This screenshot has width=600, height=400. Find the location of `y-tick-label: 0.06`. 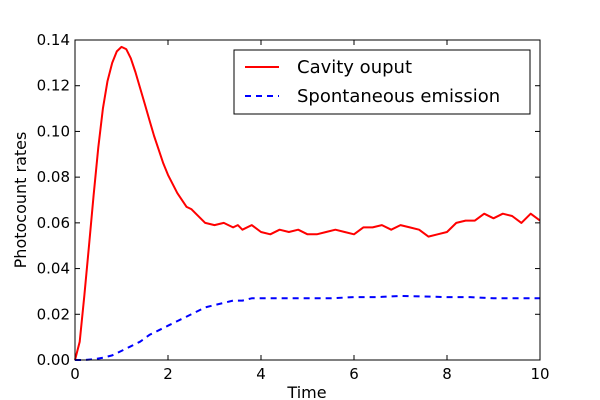

y-tick-label: 0.06 is located at coordinates (53, 223).